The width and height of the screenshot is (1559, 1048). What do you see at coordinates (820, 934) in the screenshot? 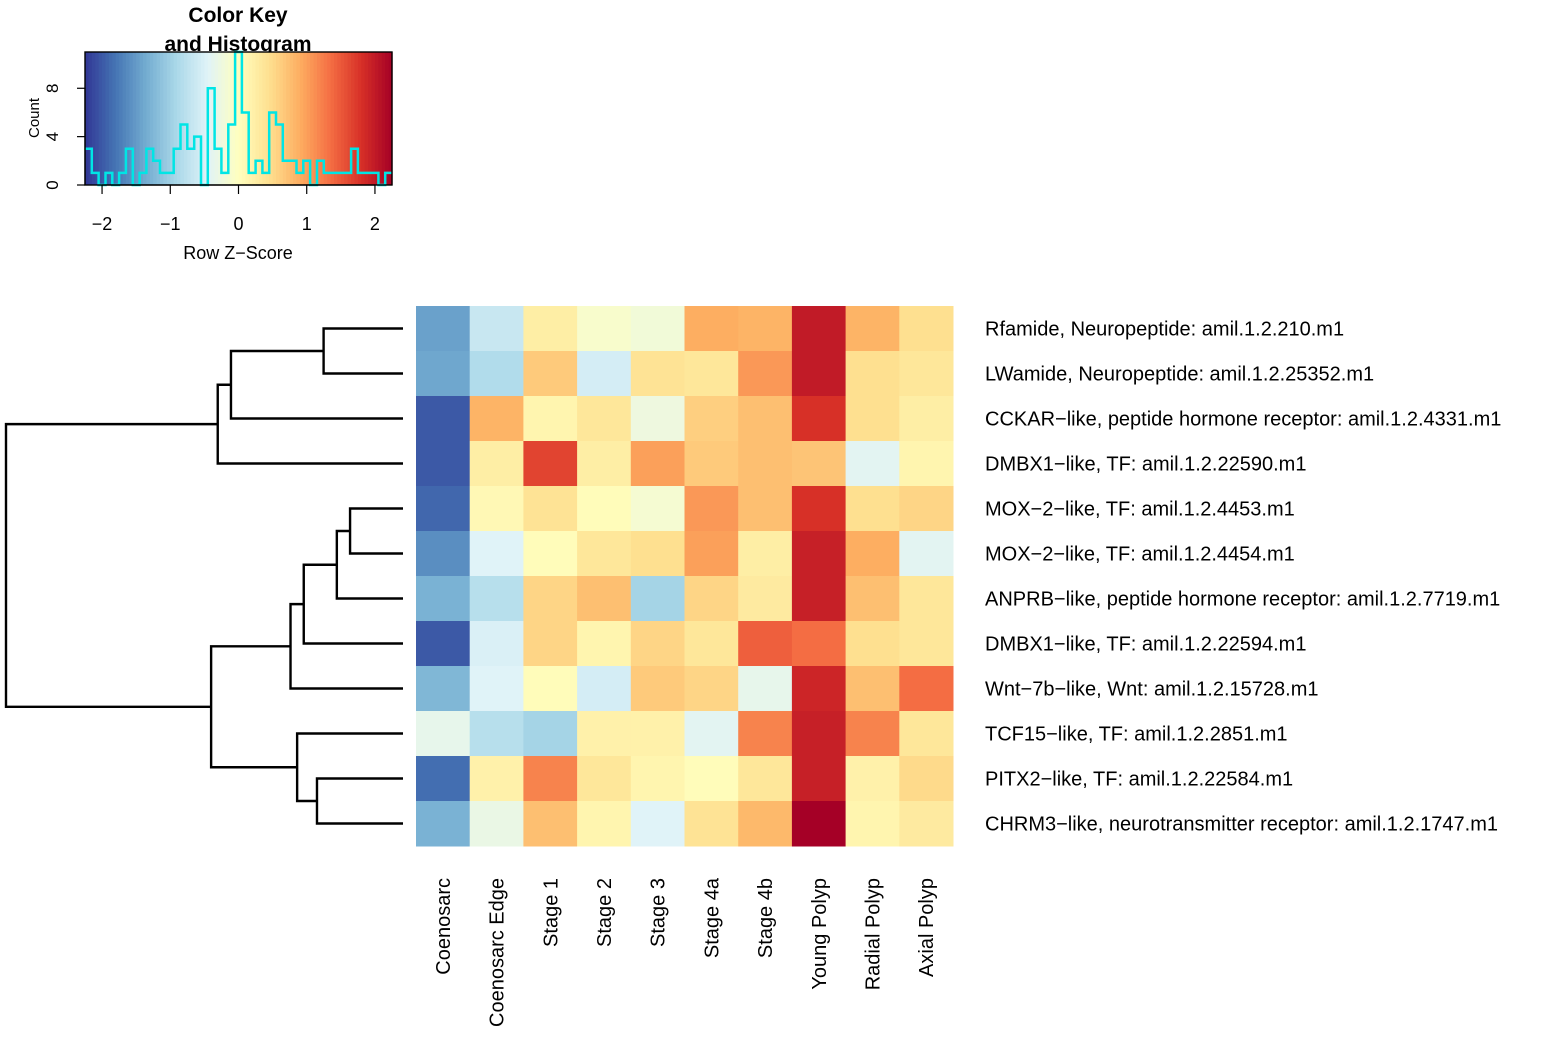
I see `column-label: Young Polyp` at bounding box center [820, 934].